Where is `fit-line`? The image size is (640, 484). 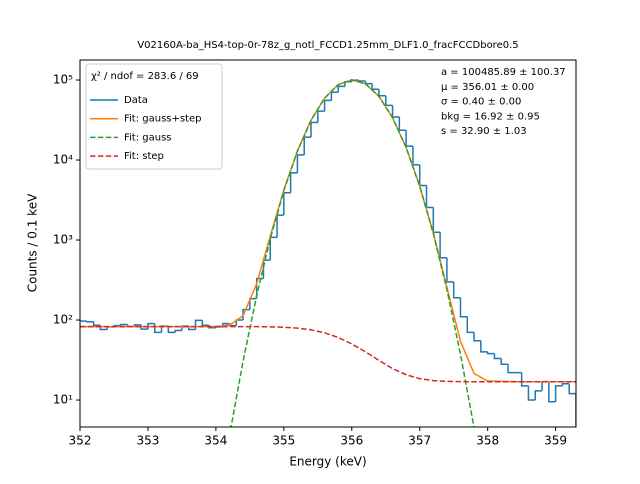
fit-line is located at coordinates (328, 354).